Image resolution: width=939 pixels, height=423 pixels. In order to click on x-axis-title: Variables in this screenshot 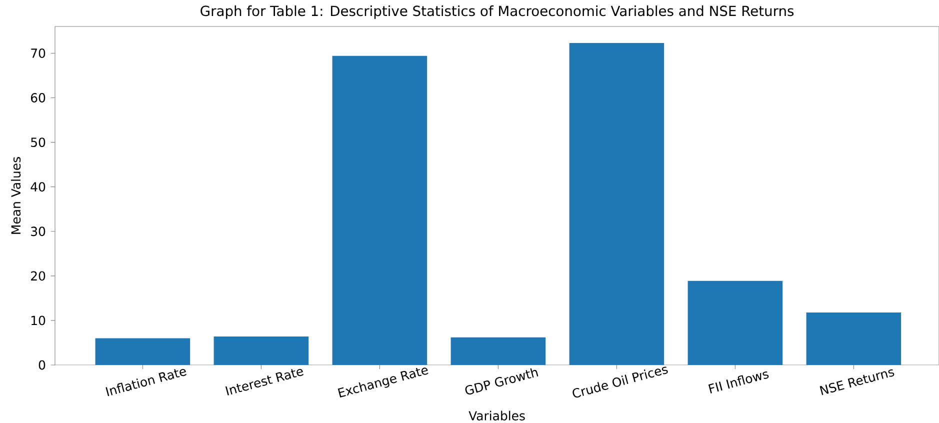, I will do `click(496, 415)`.